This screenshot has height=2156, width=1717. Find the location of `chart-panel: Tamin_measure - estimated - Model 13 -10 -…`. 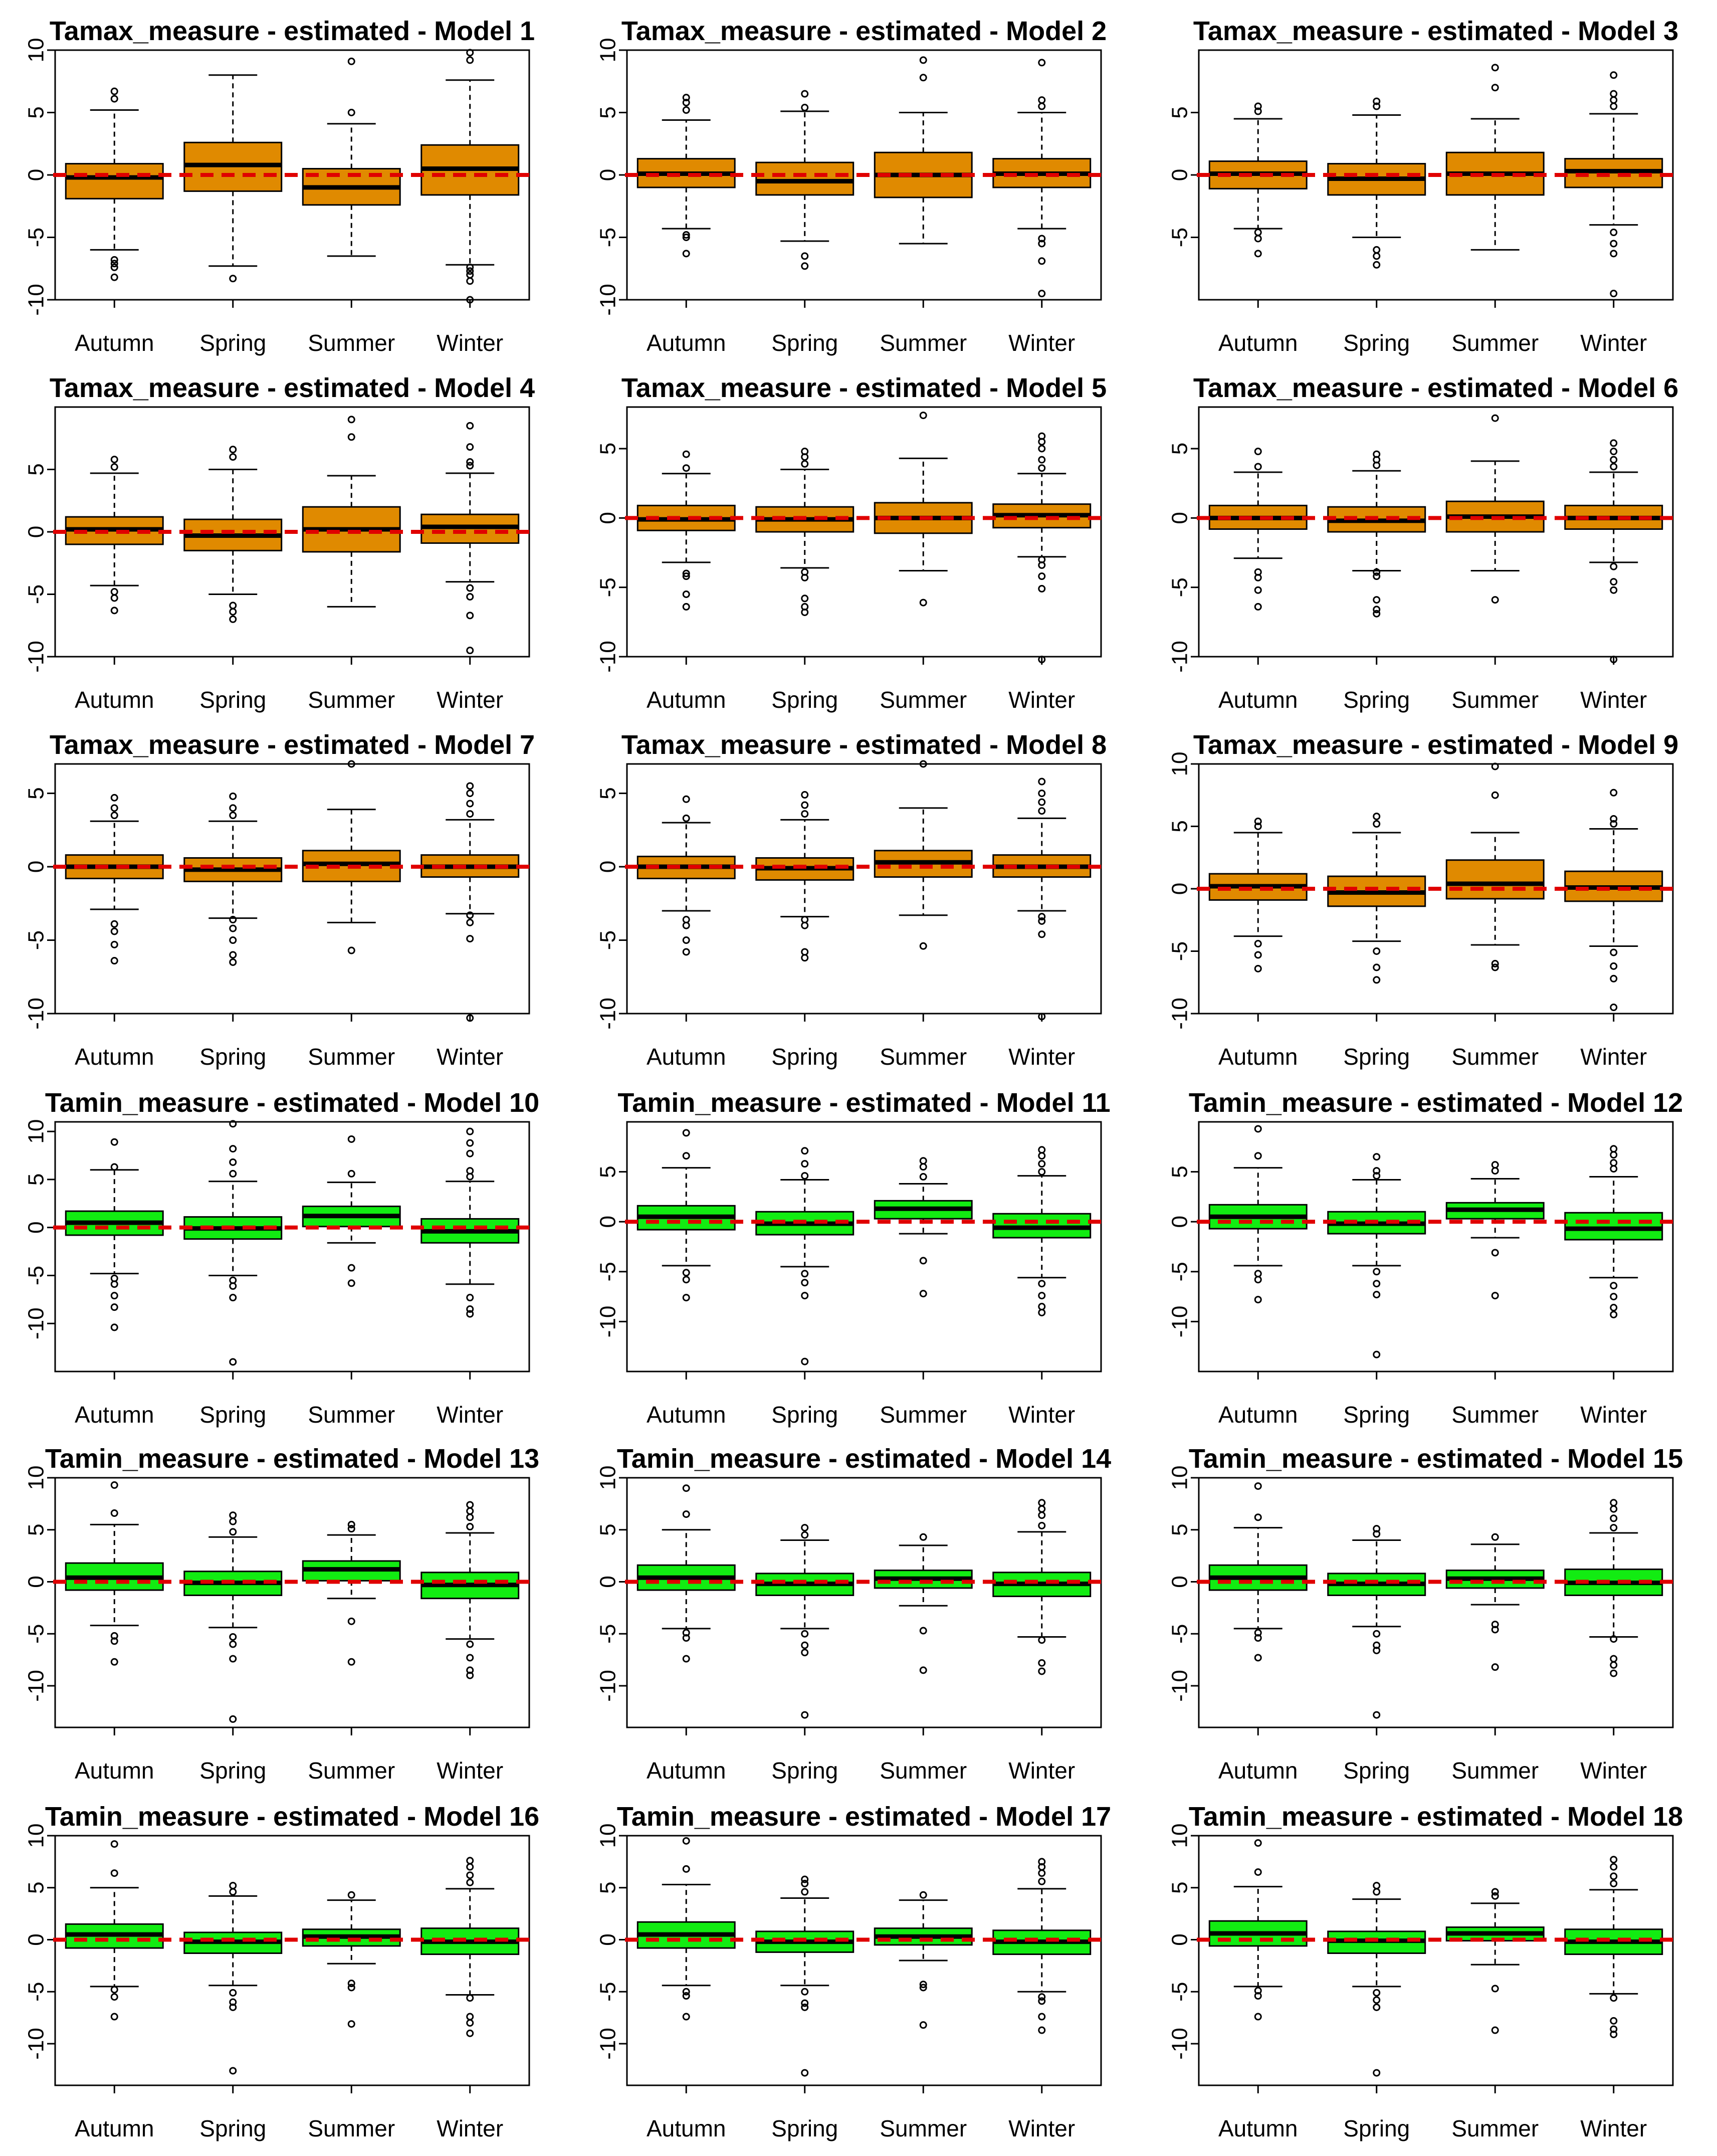

chart-panel: Tamin_measure - estimated - Model 13 -10 -… is located at coordinates (282, 1614).